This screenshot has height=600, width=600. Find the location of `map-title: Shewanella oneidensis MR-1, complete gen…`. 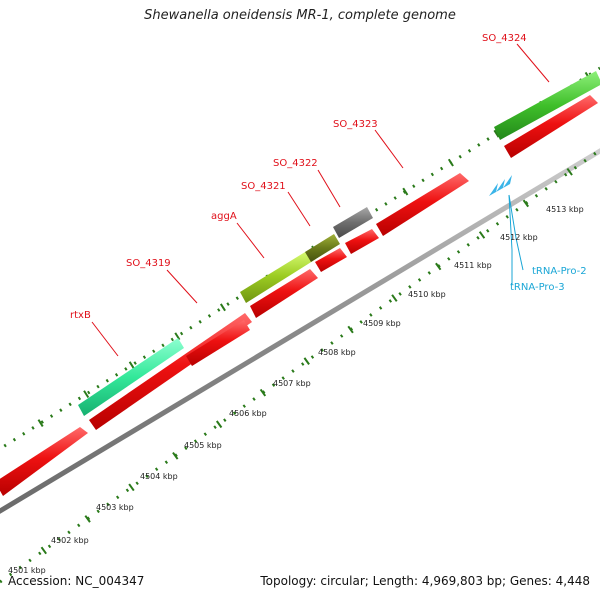

map-title: Shewanella oneidensis MR-1, complete gen… is located at coordinates (300, 15).